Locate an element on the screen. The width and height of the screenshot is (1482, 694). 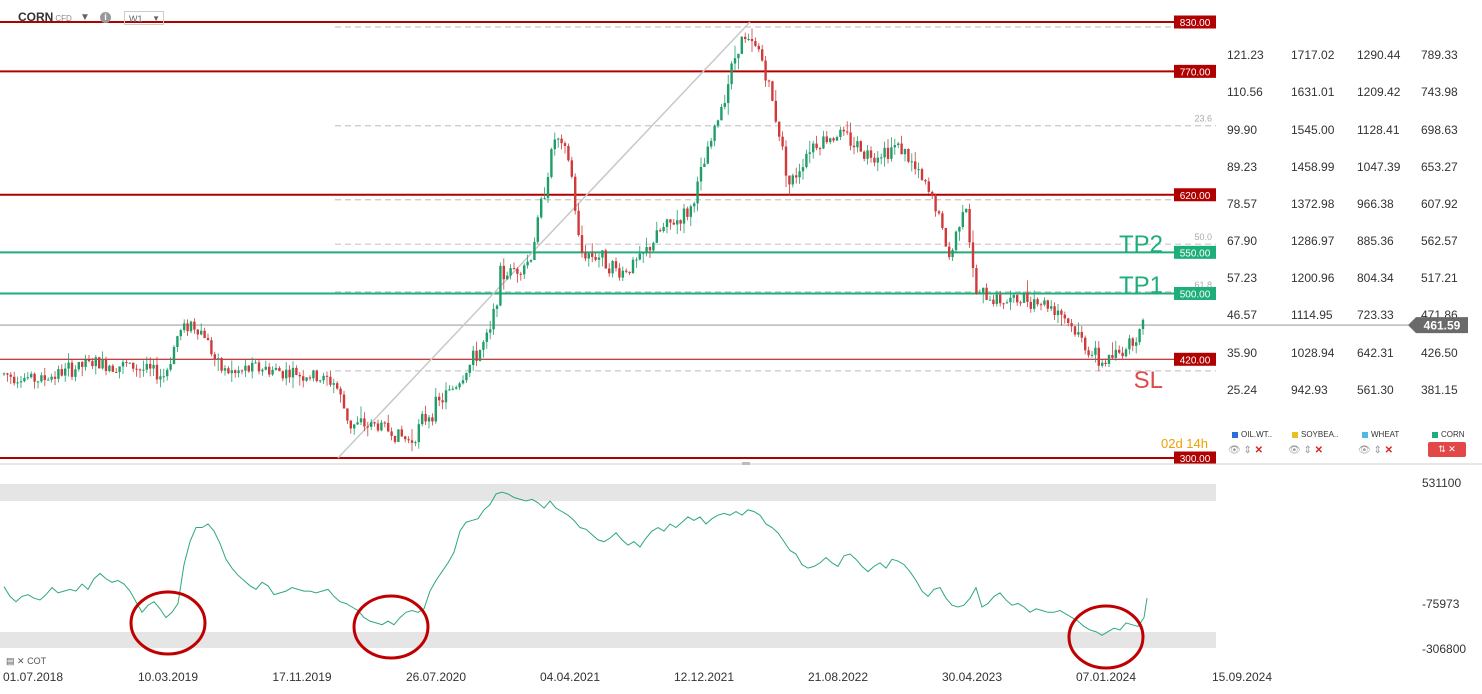
legend-item-corn: CORN is located at coordinates (1448, 434).